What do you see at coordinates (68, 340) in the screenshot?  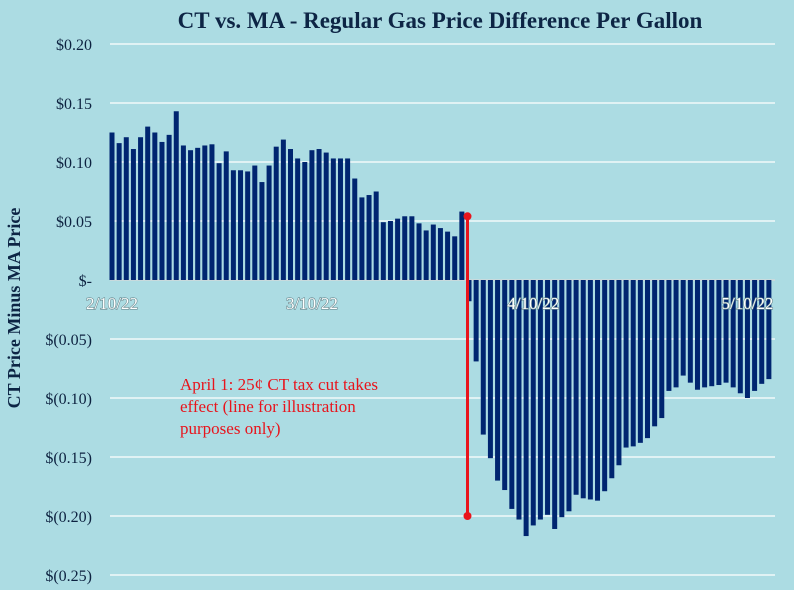 I see `y-tick-label: $(0.05)` at bounding box center [68, 340].